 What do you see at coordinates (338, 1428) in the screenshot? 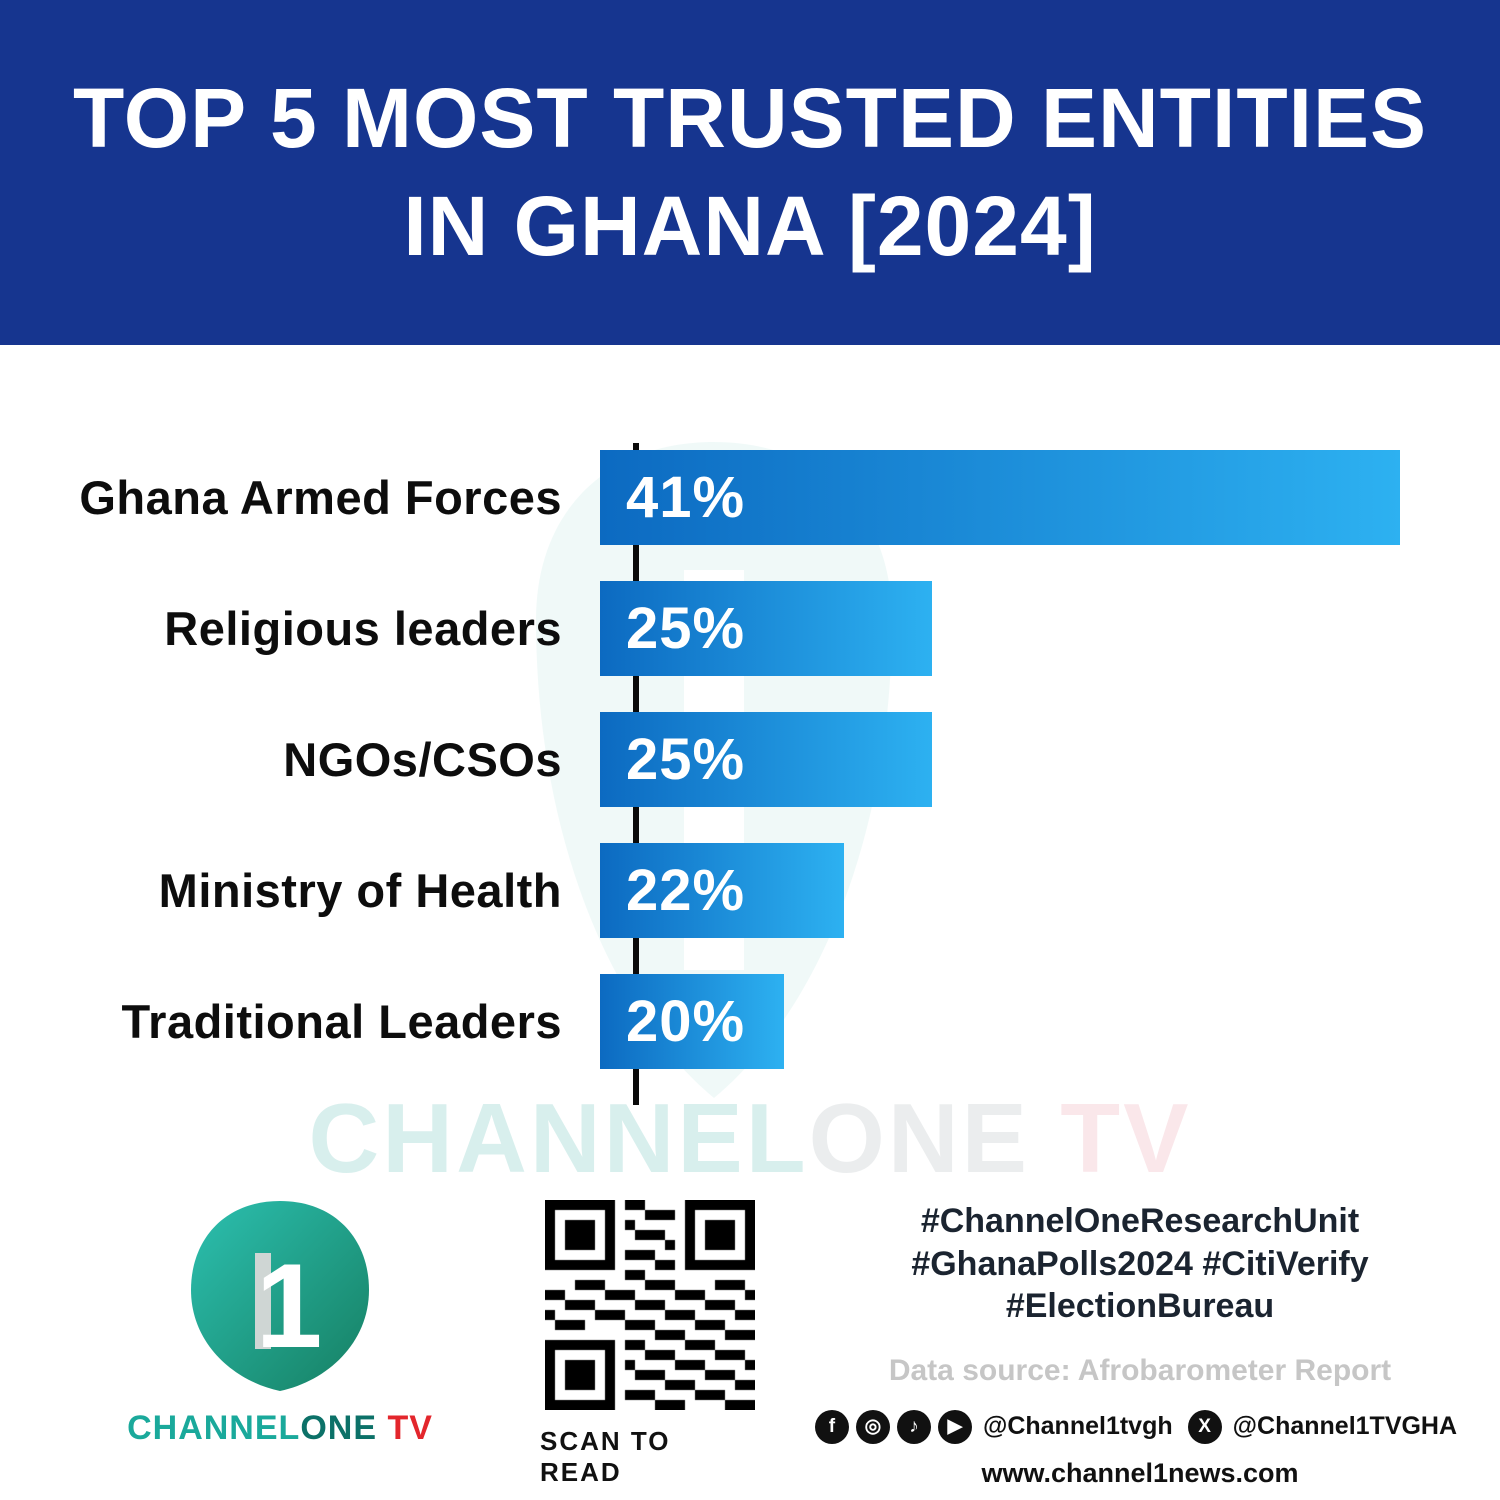
I see `logo-one-text: ONE` at bounding box center [338, 1428].